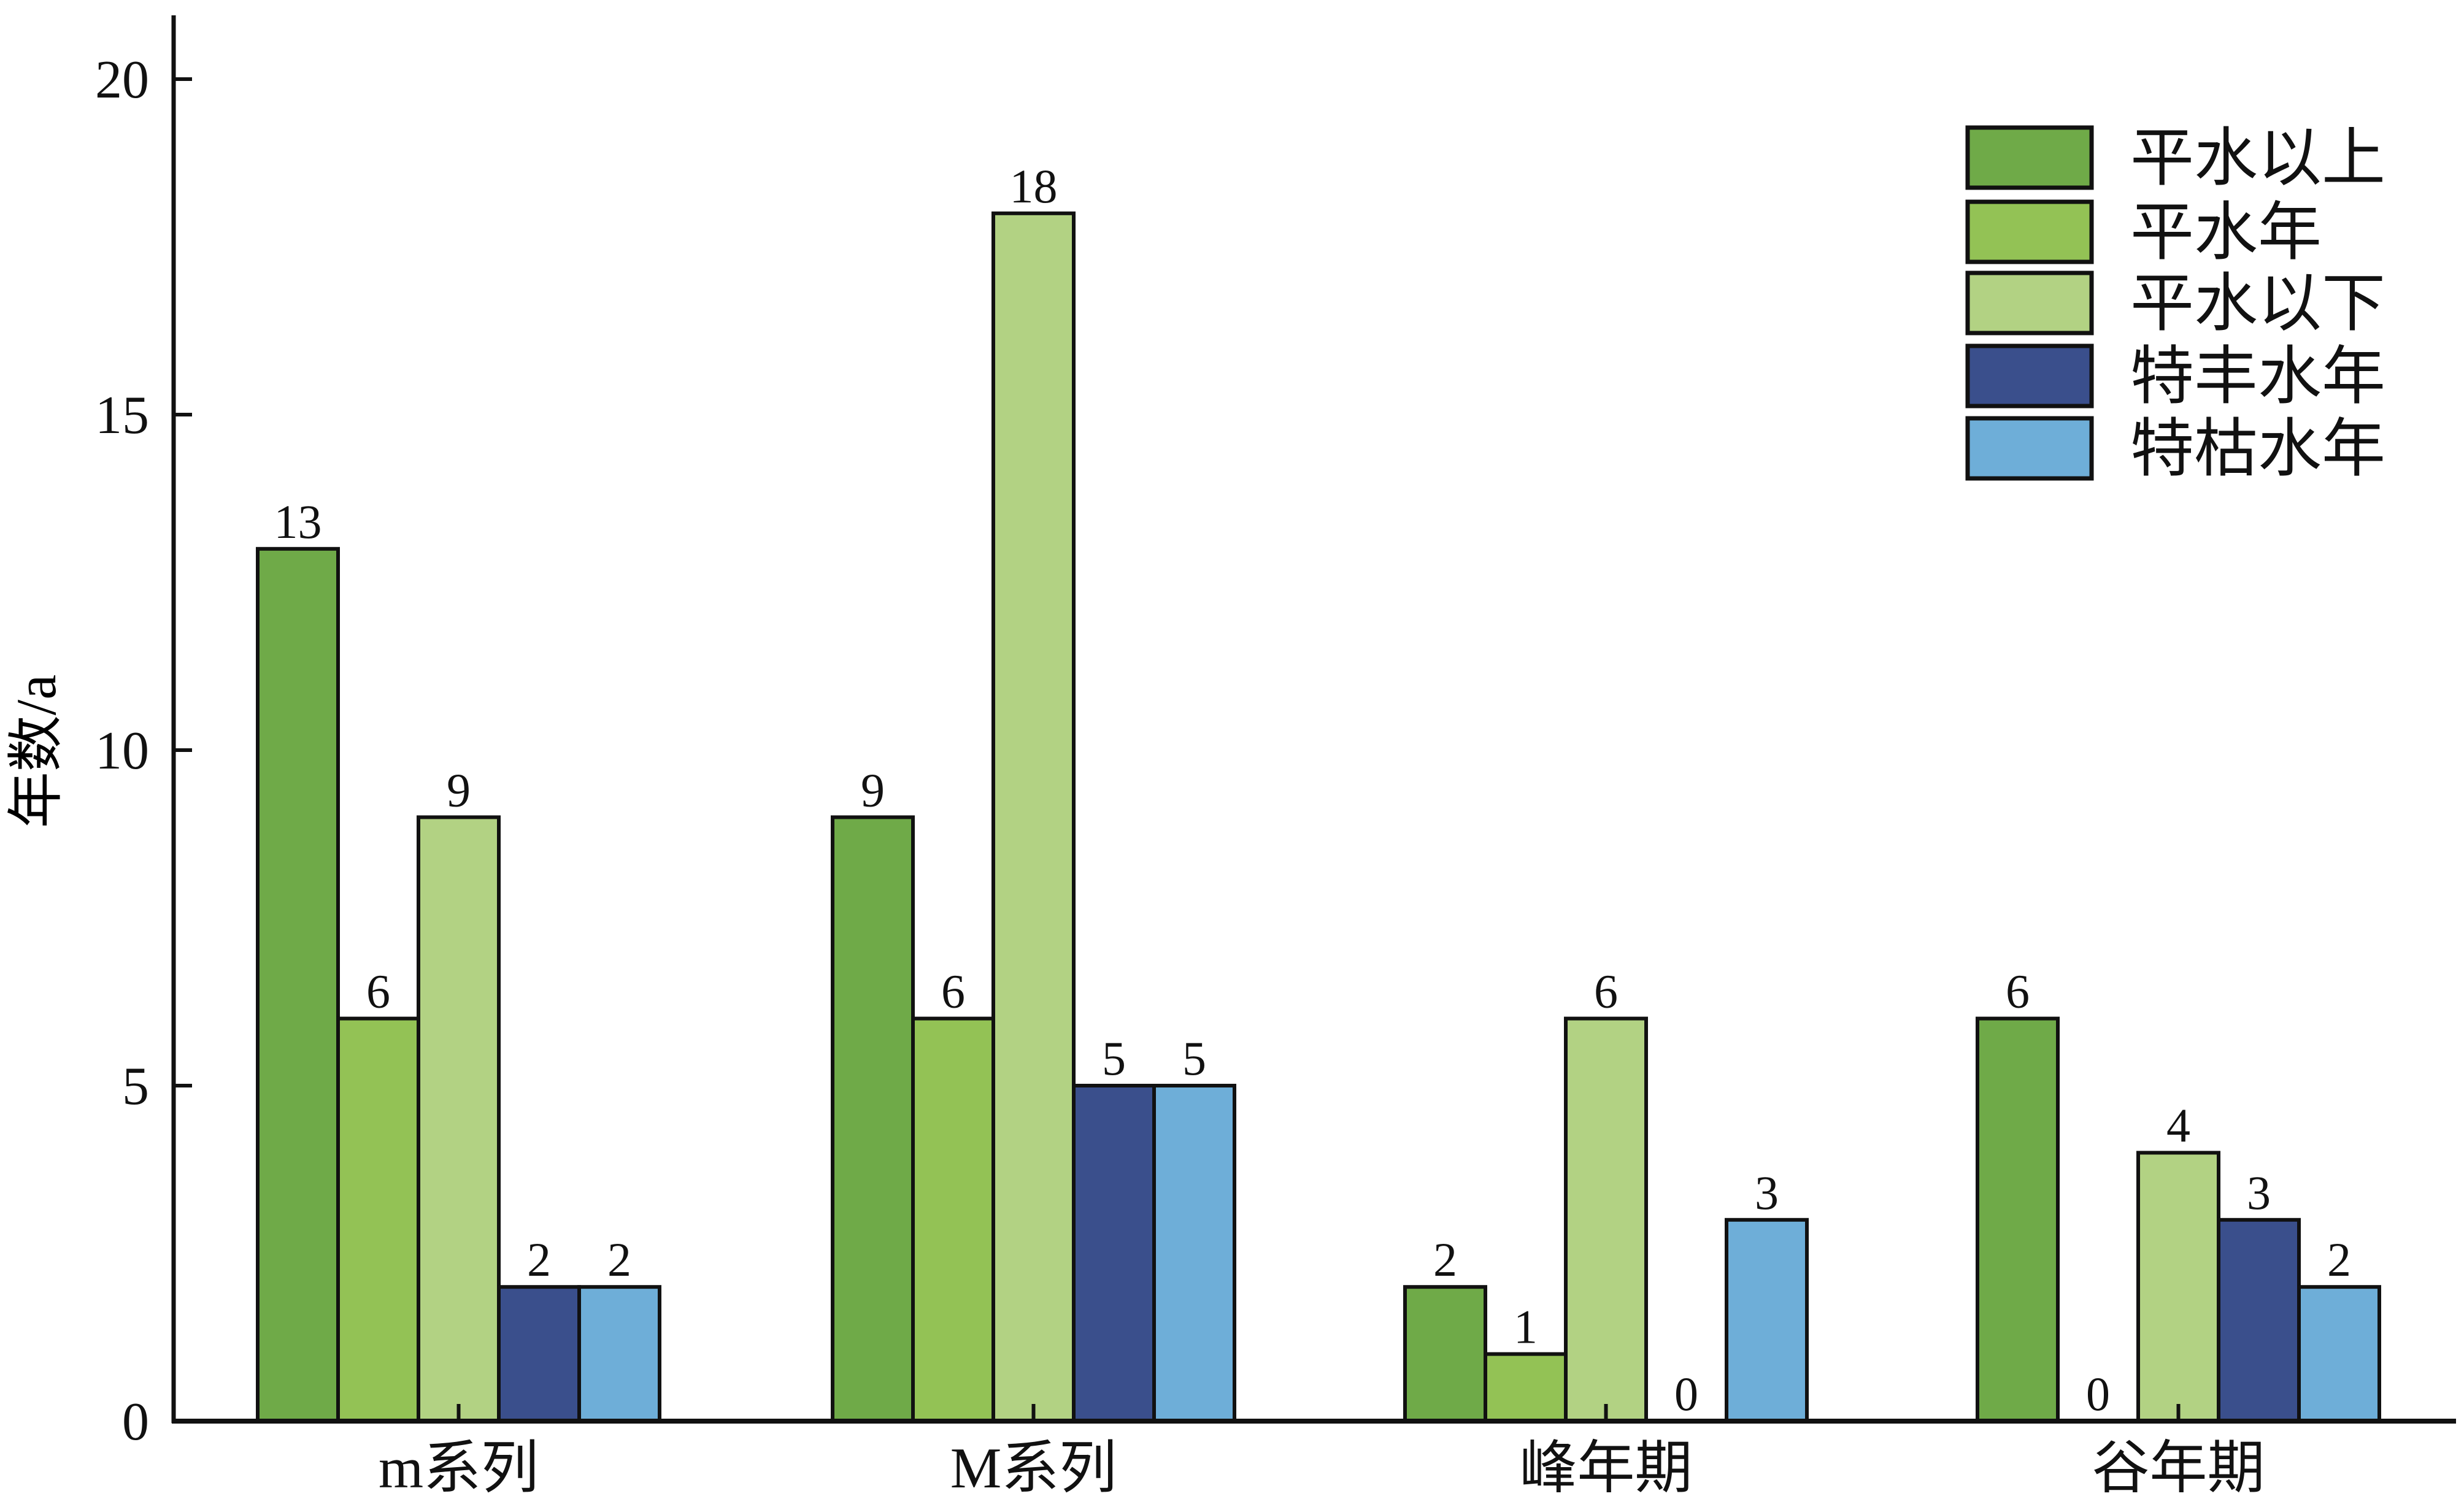 The width and height of the screenshot is (2464, 1507). Describe the element at coordinates (1034, 186) in the screenshot. I see `data-label: 18` at that location.